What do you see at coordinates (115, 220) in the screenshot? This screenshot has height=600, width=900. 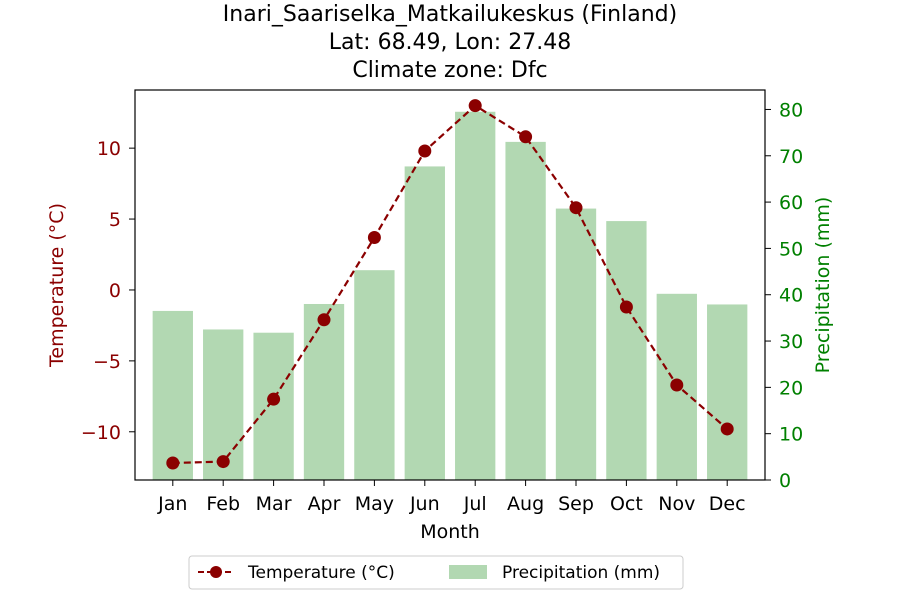 I see `left-y-tick-label: 5` at bounding box center [115, 220].